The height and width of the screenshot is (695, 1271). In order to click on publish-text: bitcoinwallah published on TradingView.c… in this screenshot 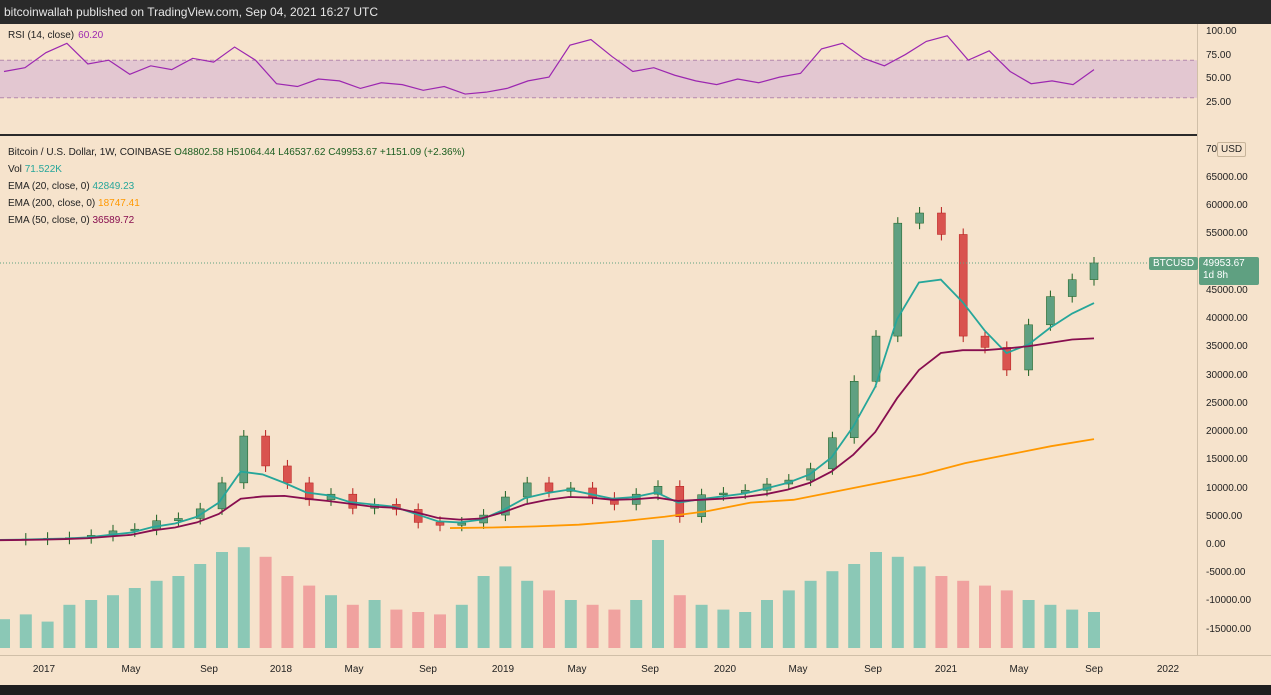, I will do `click(191, 12)`.